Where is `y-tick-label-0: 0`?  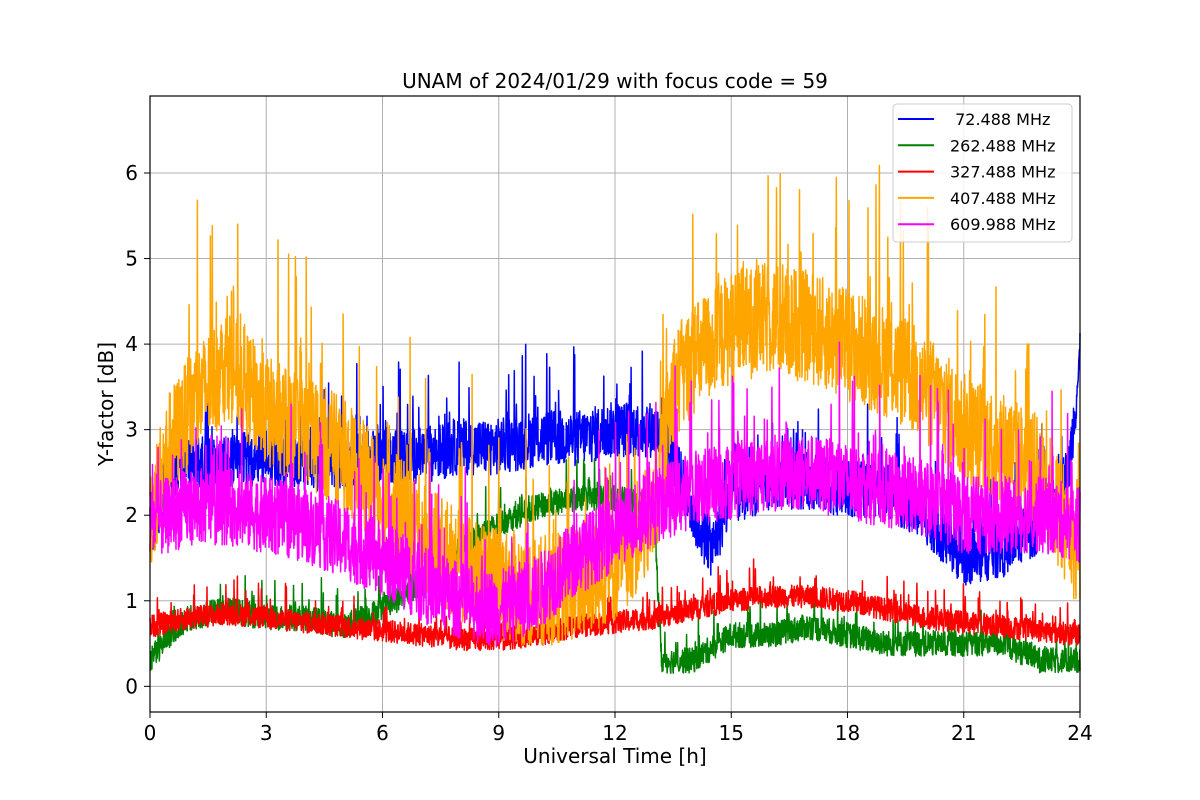 y-tick-label-0: 0 is located at coordinates (131, 686).